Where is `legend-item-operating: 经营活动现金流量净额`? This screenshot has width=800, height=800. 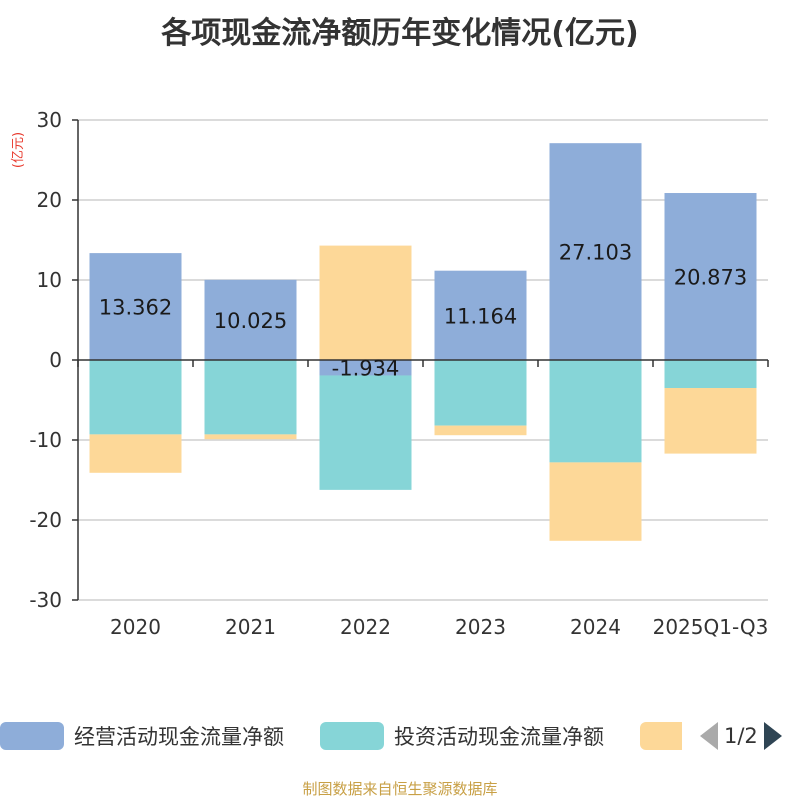 legend-item-operating: 经营活动现金流量净额 is located at coordinates (142, 736).